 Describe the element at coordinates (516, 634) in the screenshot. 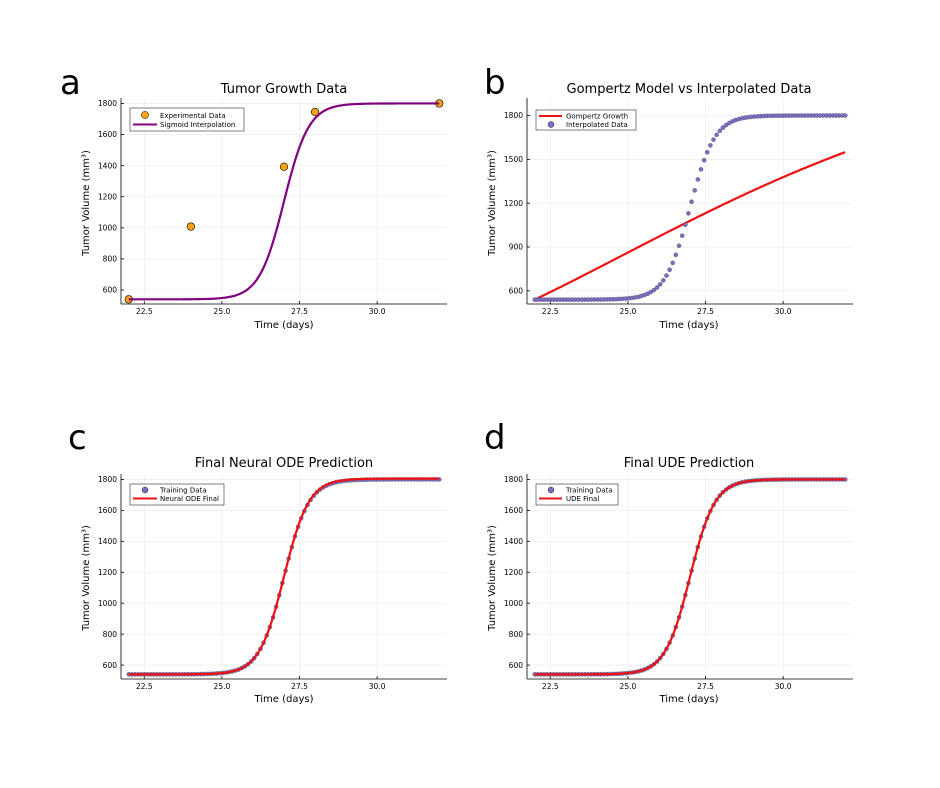

I see `panel-d-ytick-label-1: 800` at that location.